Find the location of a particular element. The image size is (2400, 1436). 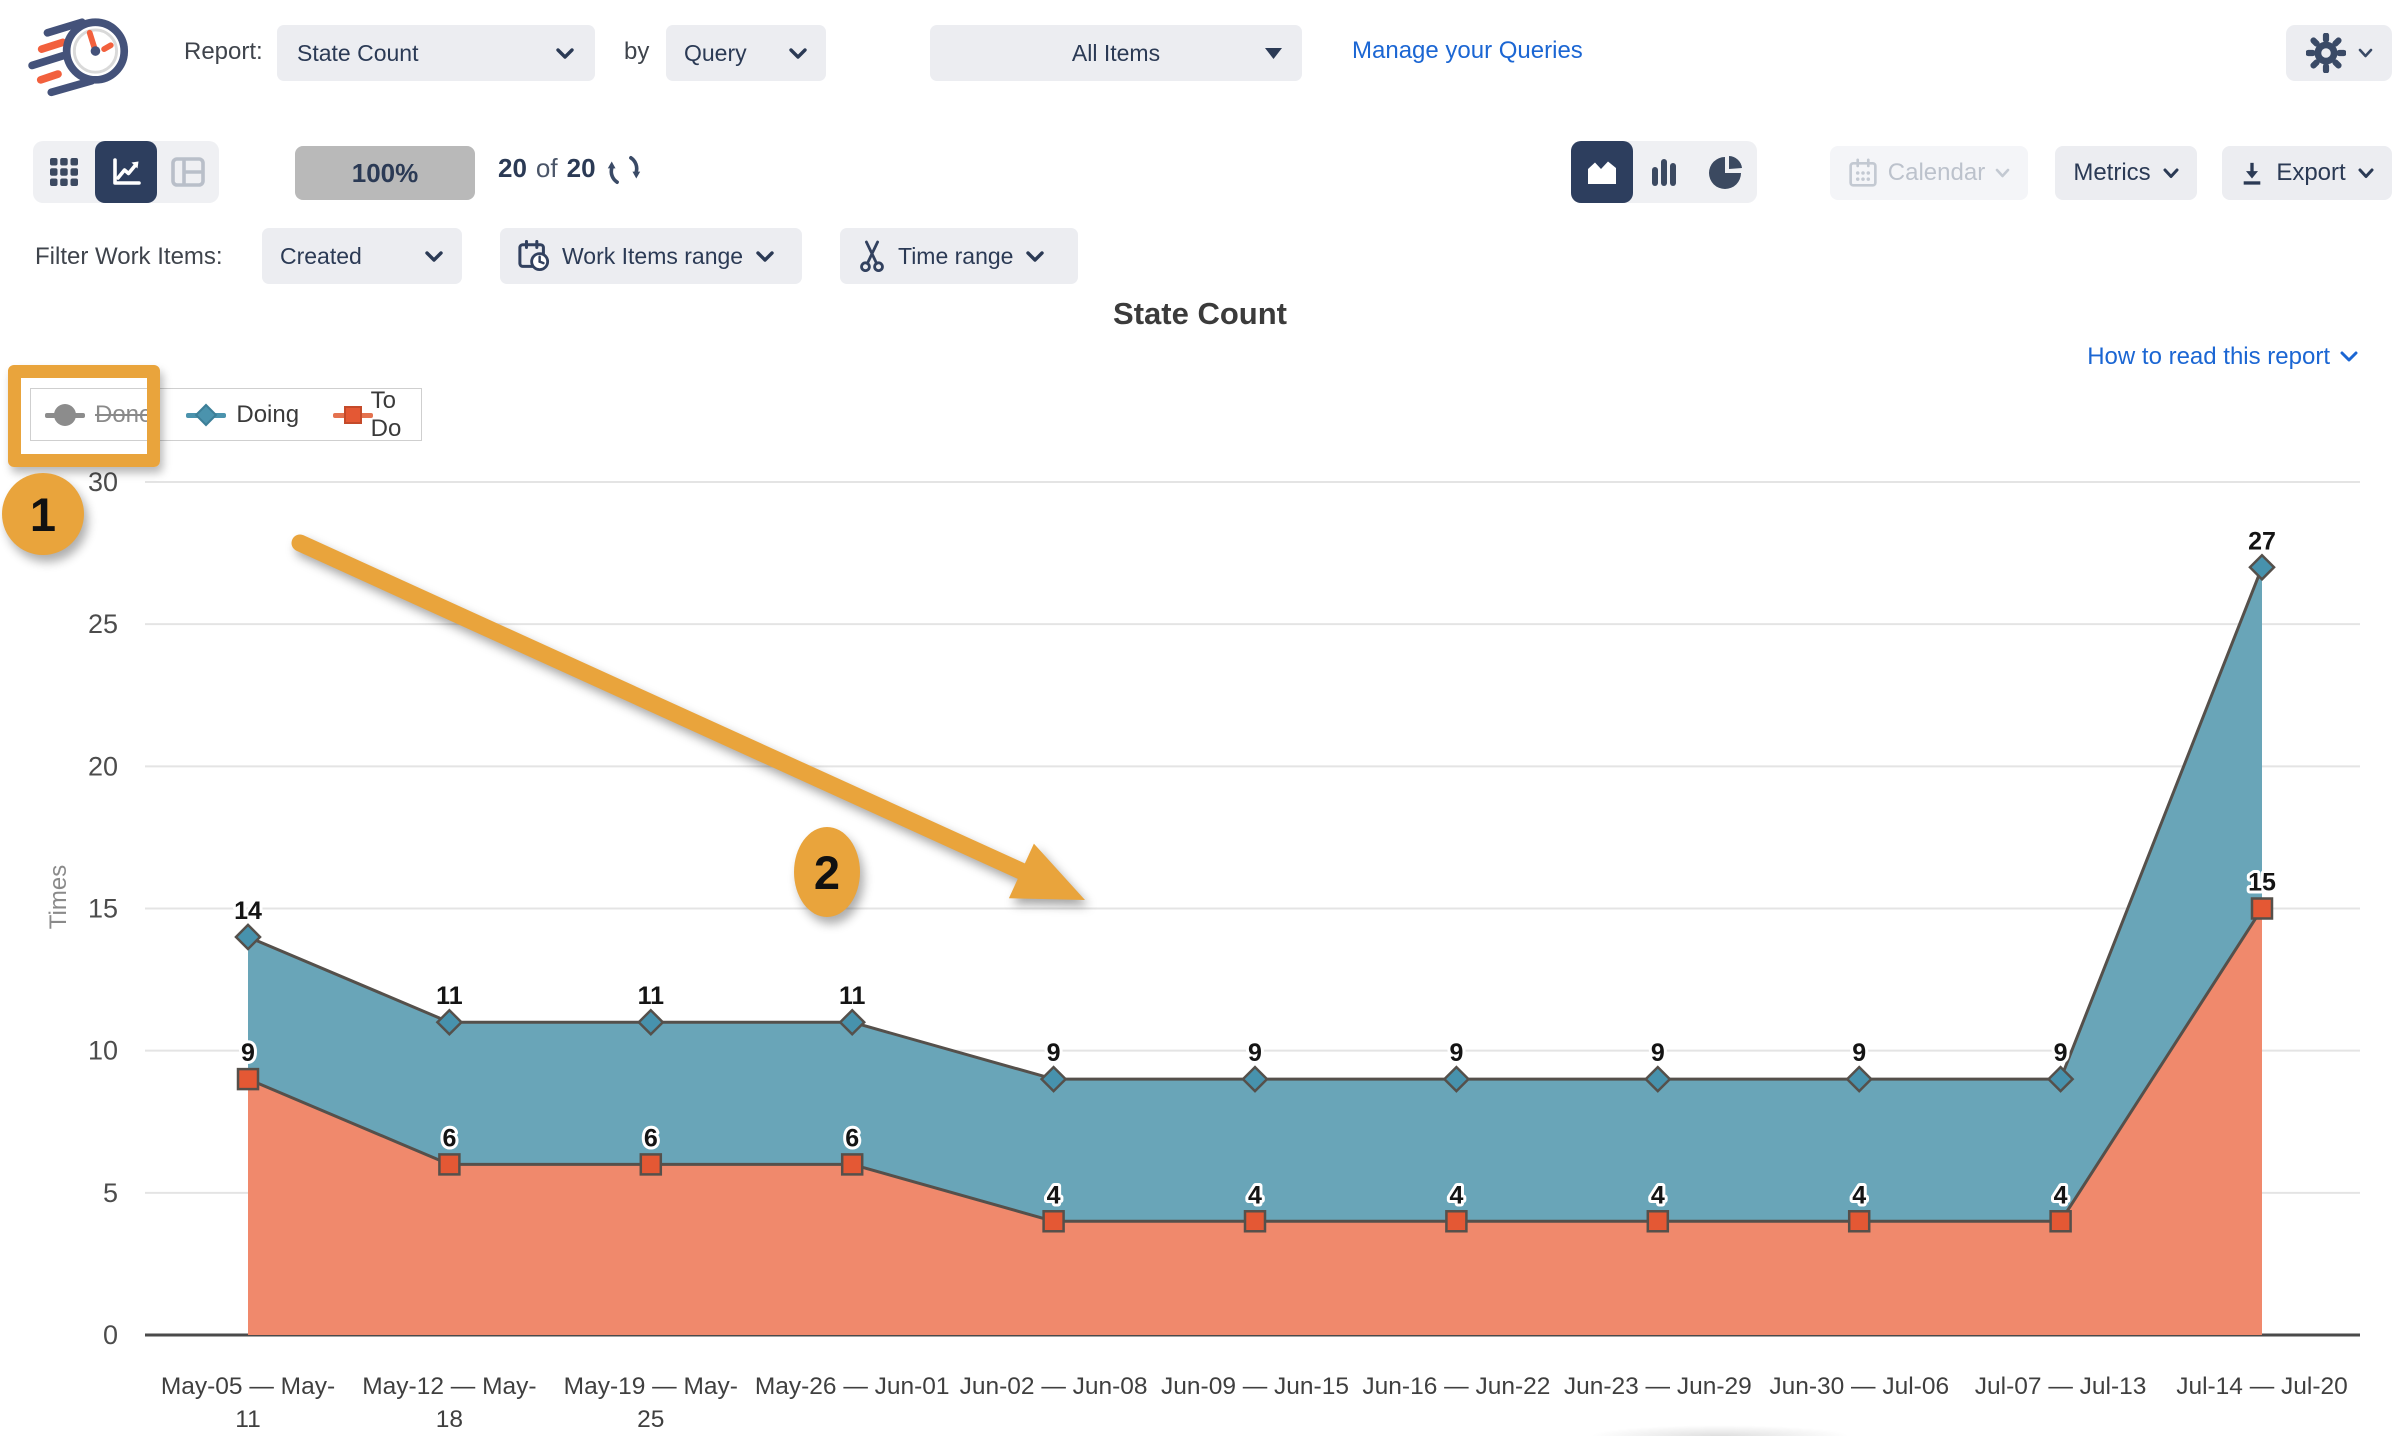

bar-chart-button is located at coordinates (1664, 172).